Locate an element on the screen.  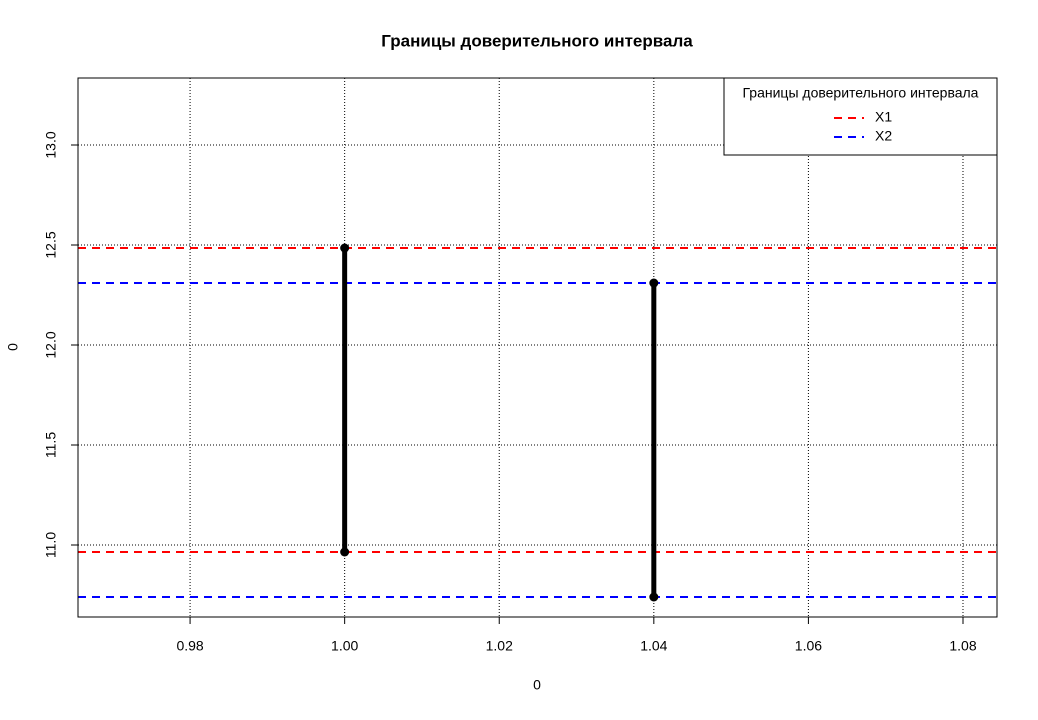
legend-label: X1 is located at coordinates (883, 117).